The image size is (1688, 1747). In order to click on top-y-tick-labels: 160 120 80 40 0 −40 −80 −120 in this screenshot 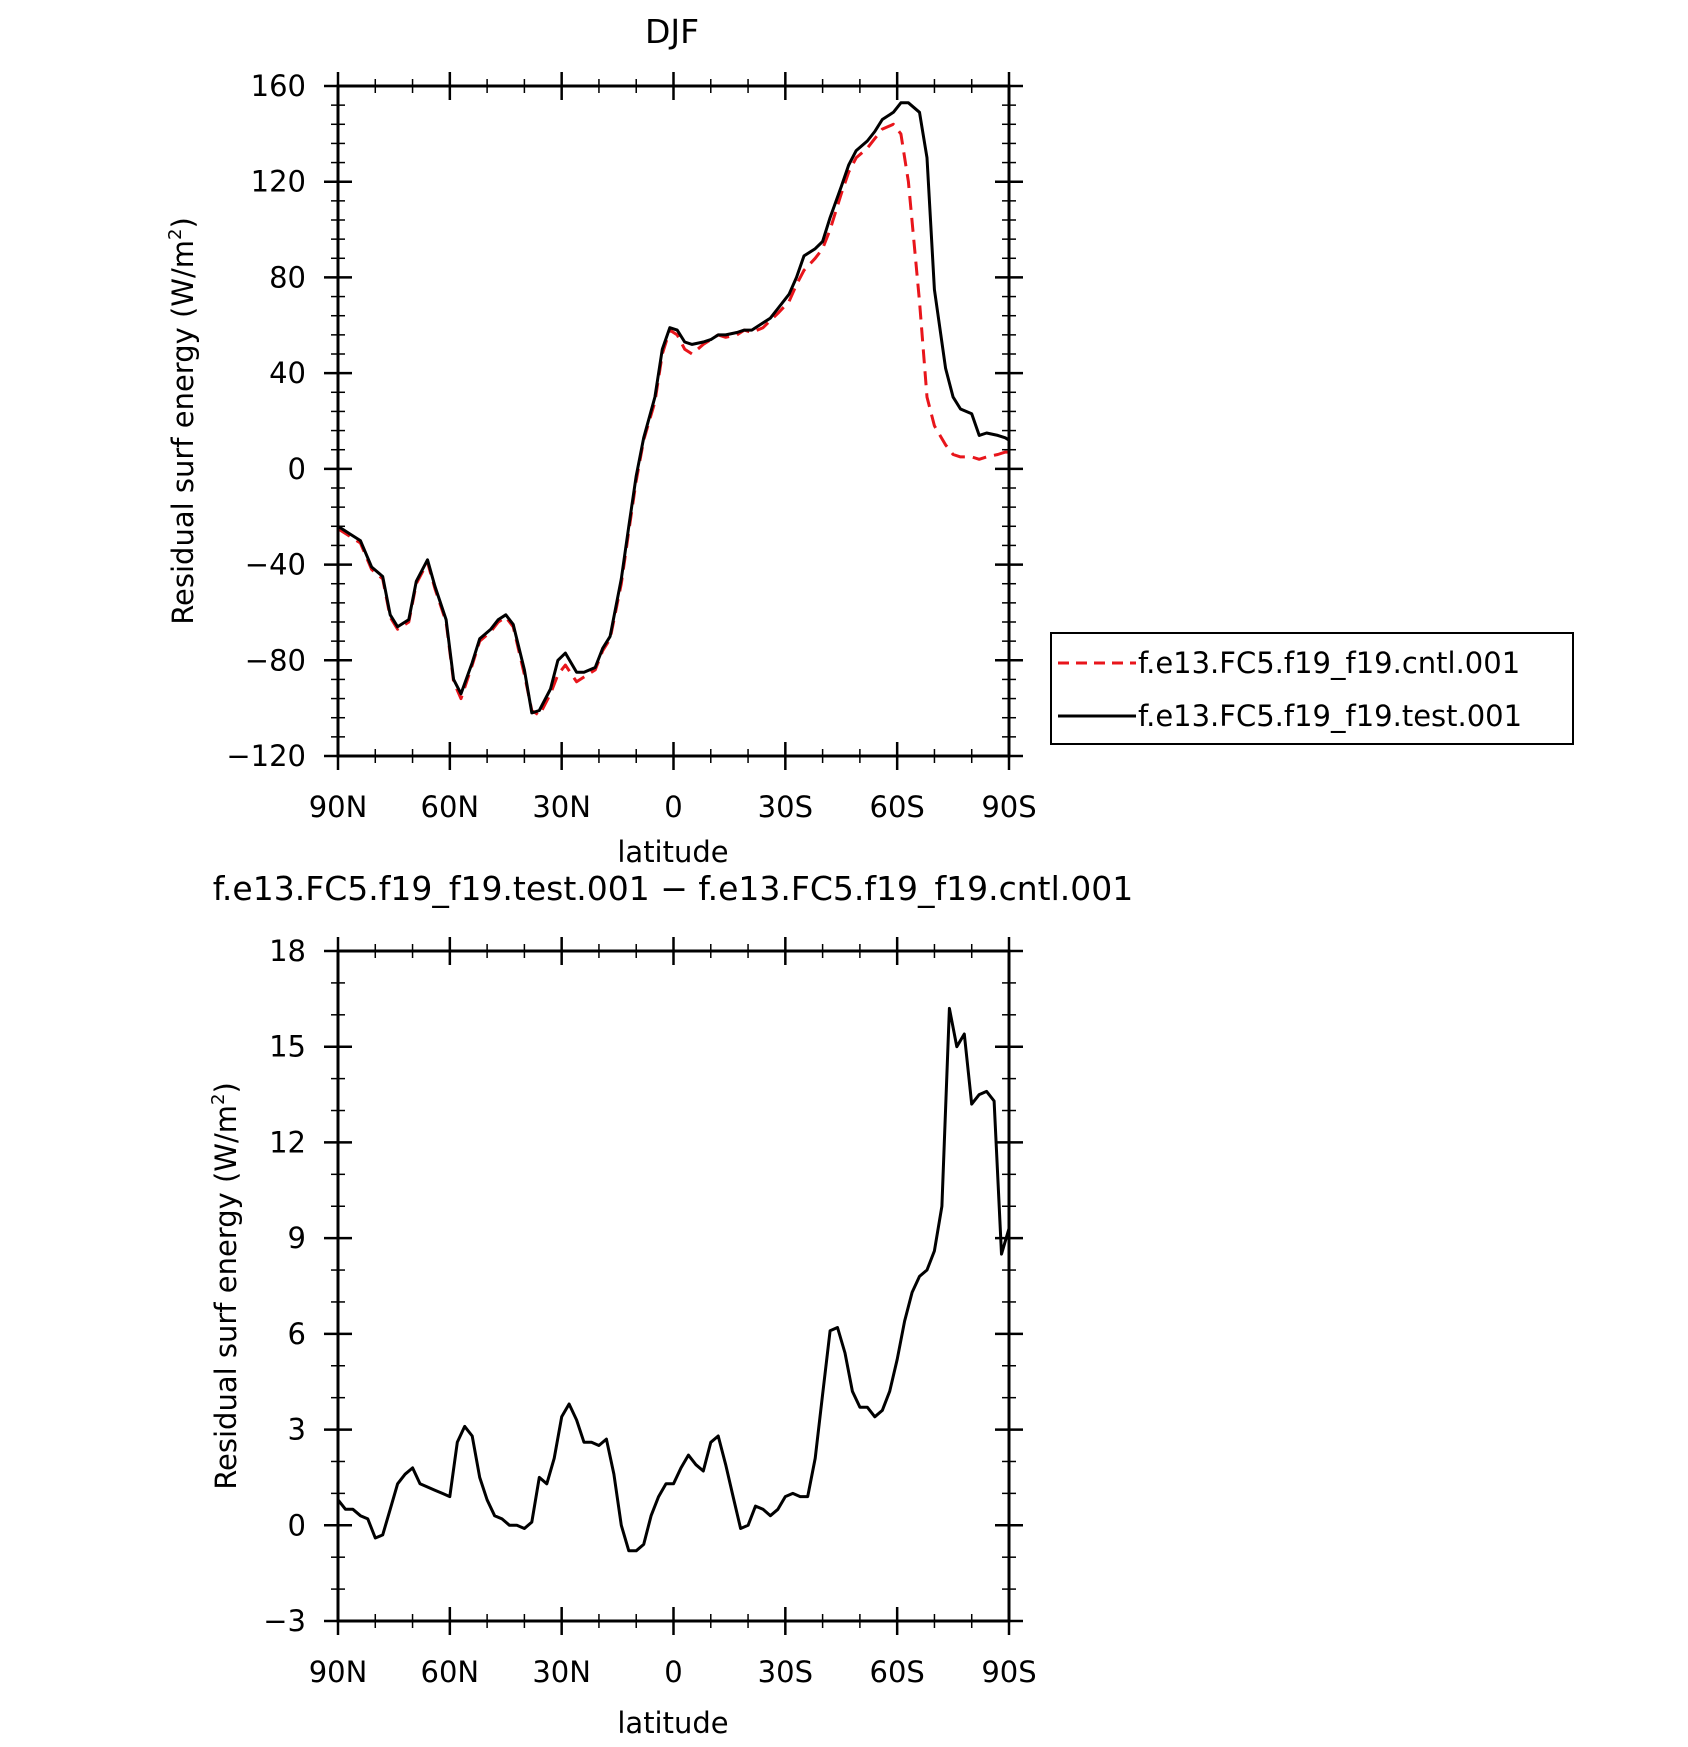, I will do `click(266, 421)`.